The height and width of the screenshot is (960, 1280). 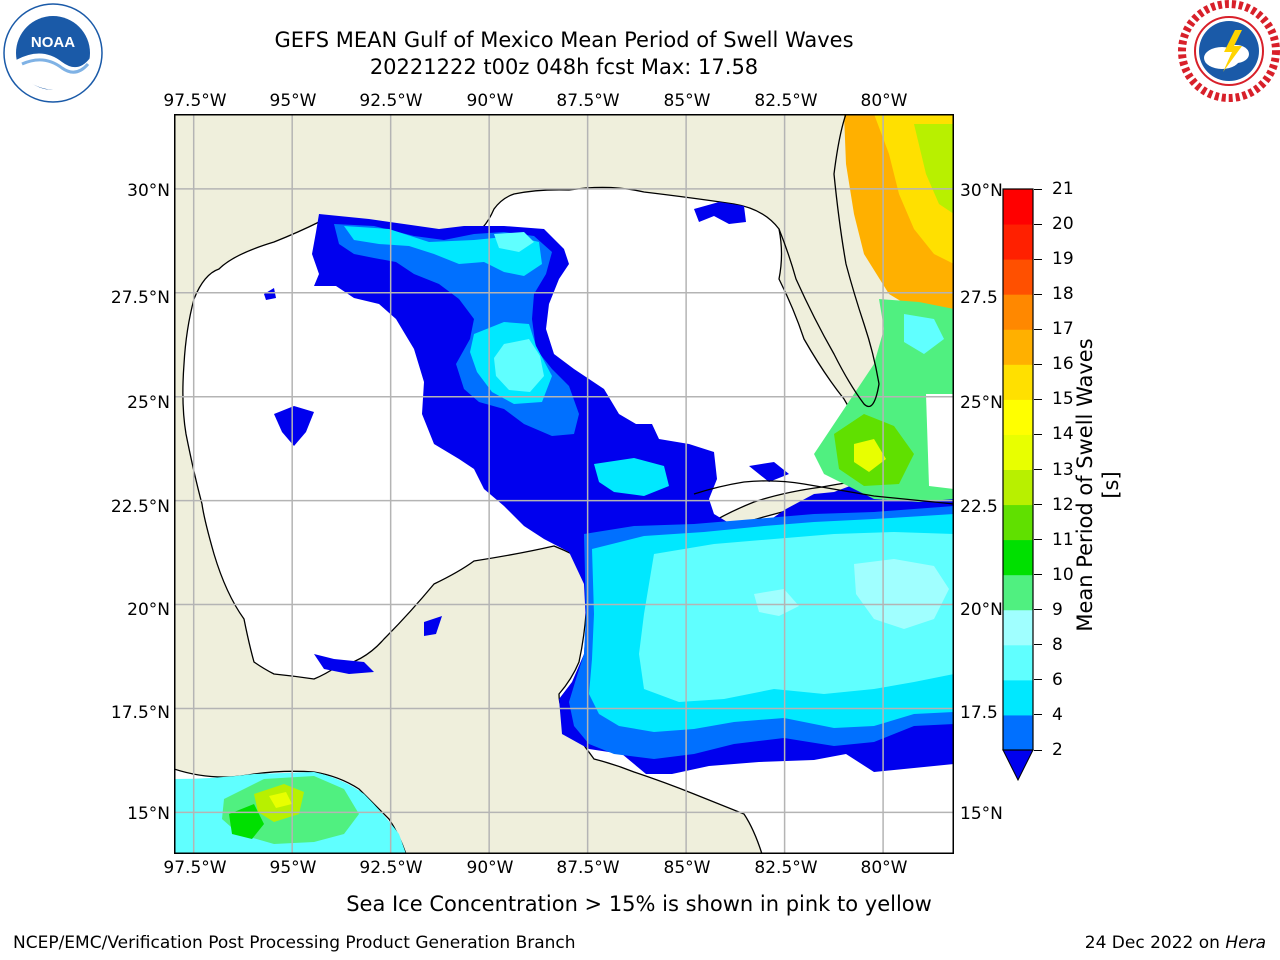 I want to click on colorbar-tick-label: 16, so click(x=1063, y=364).